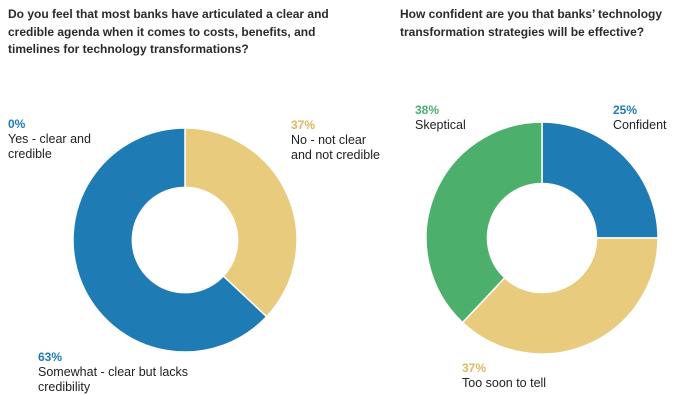 The height and width of the screenshot is (394, 688). I want to click on chart-1-label-yes-line-1: Yes - clear and, so click(49, 139).